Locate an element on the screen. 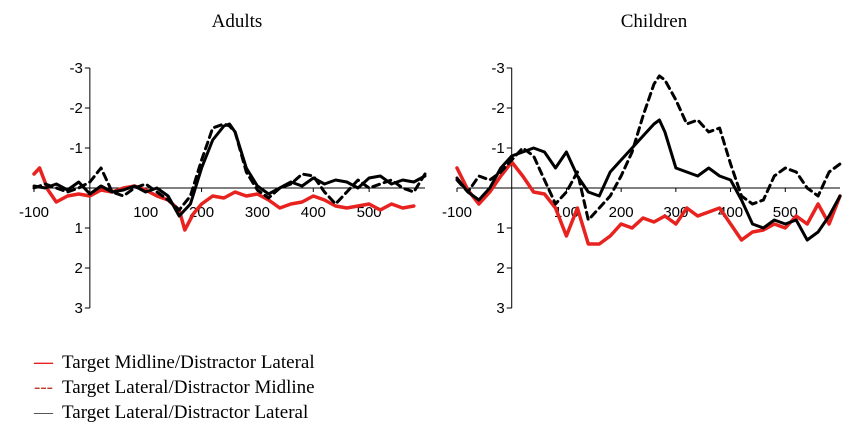  legend-item-midline-lateral: — Target Midline/Distractor Lateral is located at coordinates (174, 362).